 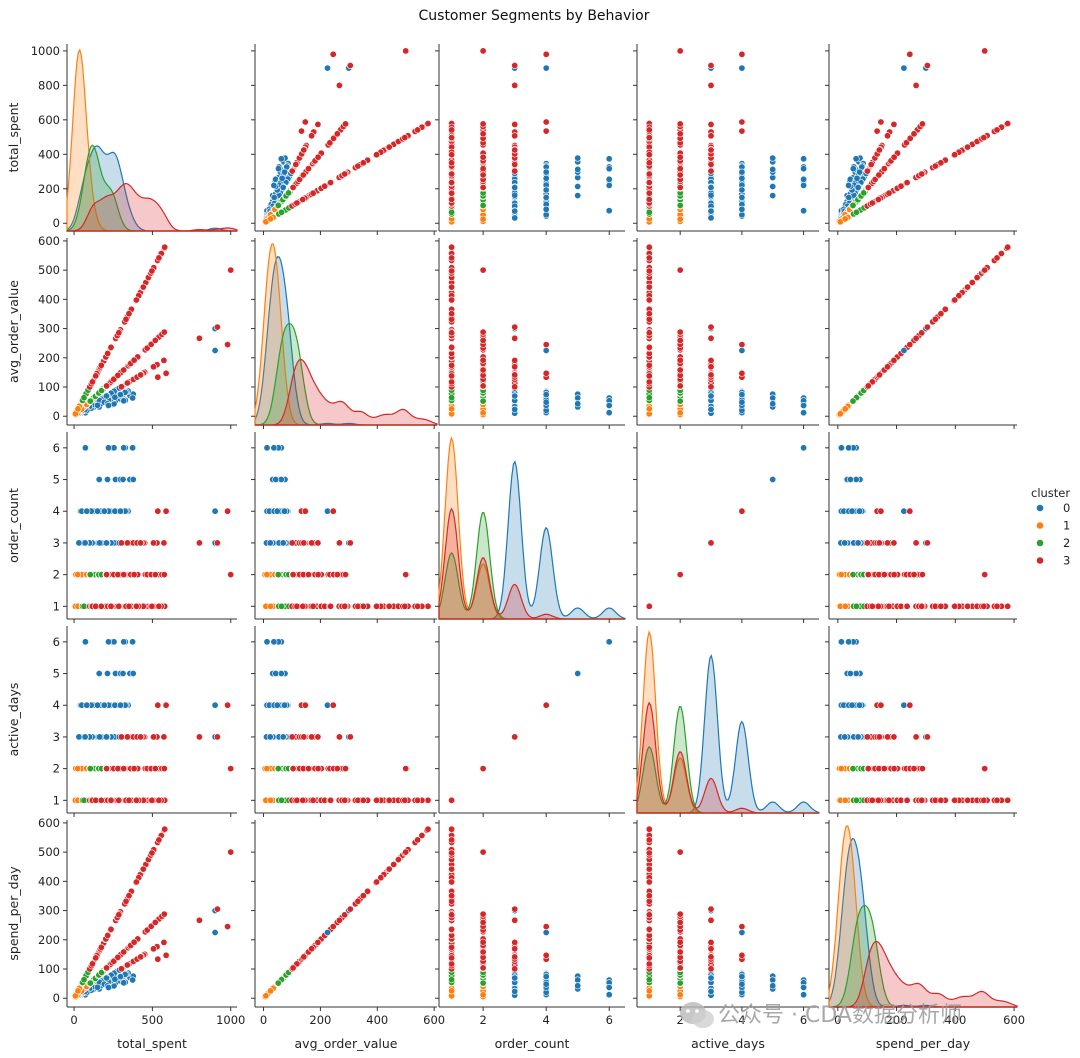 I want to click on panel-total_spent-vs-spend_per_day, so click(x=921, y=139).